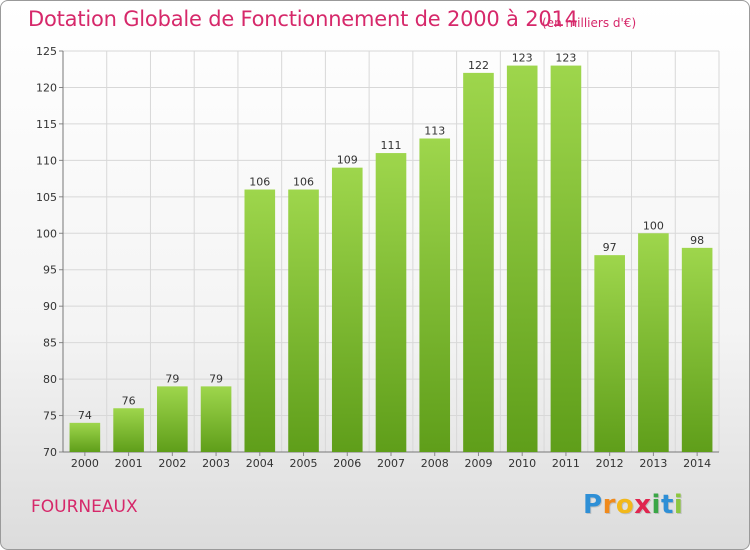 The width and height of the screenshot is (750, 550). Describe the element at coordinates (478, 463) in the screenshot. I see `x-tick-label: 2009` at that location.